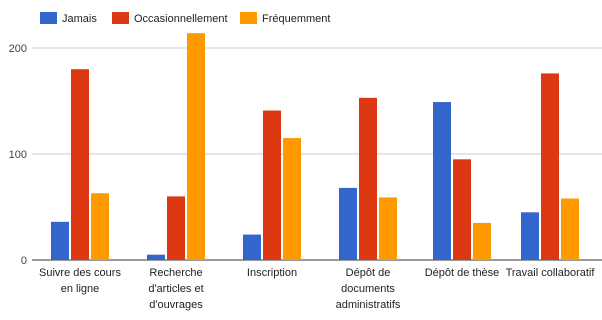 Image resolution: width=602 pixels, height=320 pixels. What do you see at coordinates (80, 281) in the screenshot?
I see `category-label: Suivre des cours en ligne` at bounding box center [80, 281].